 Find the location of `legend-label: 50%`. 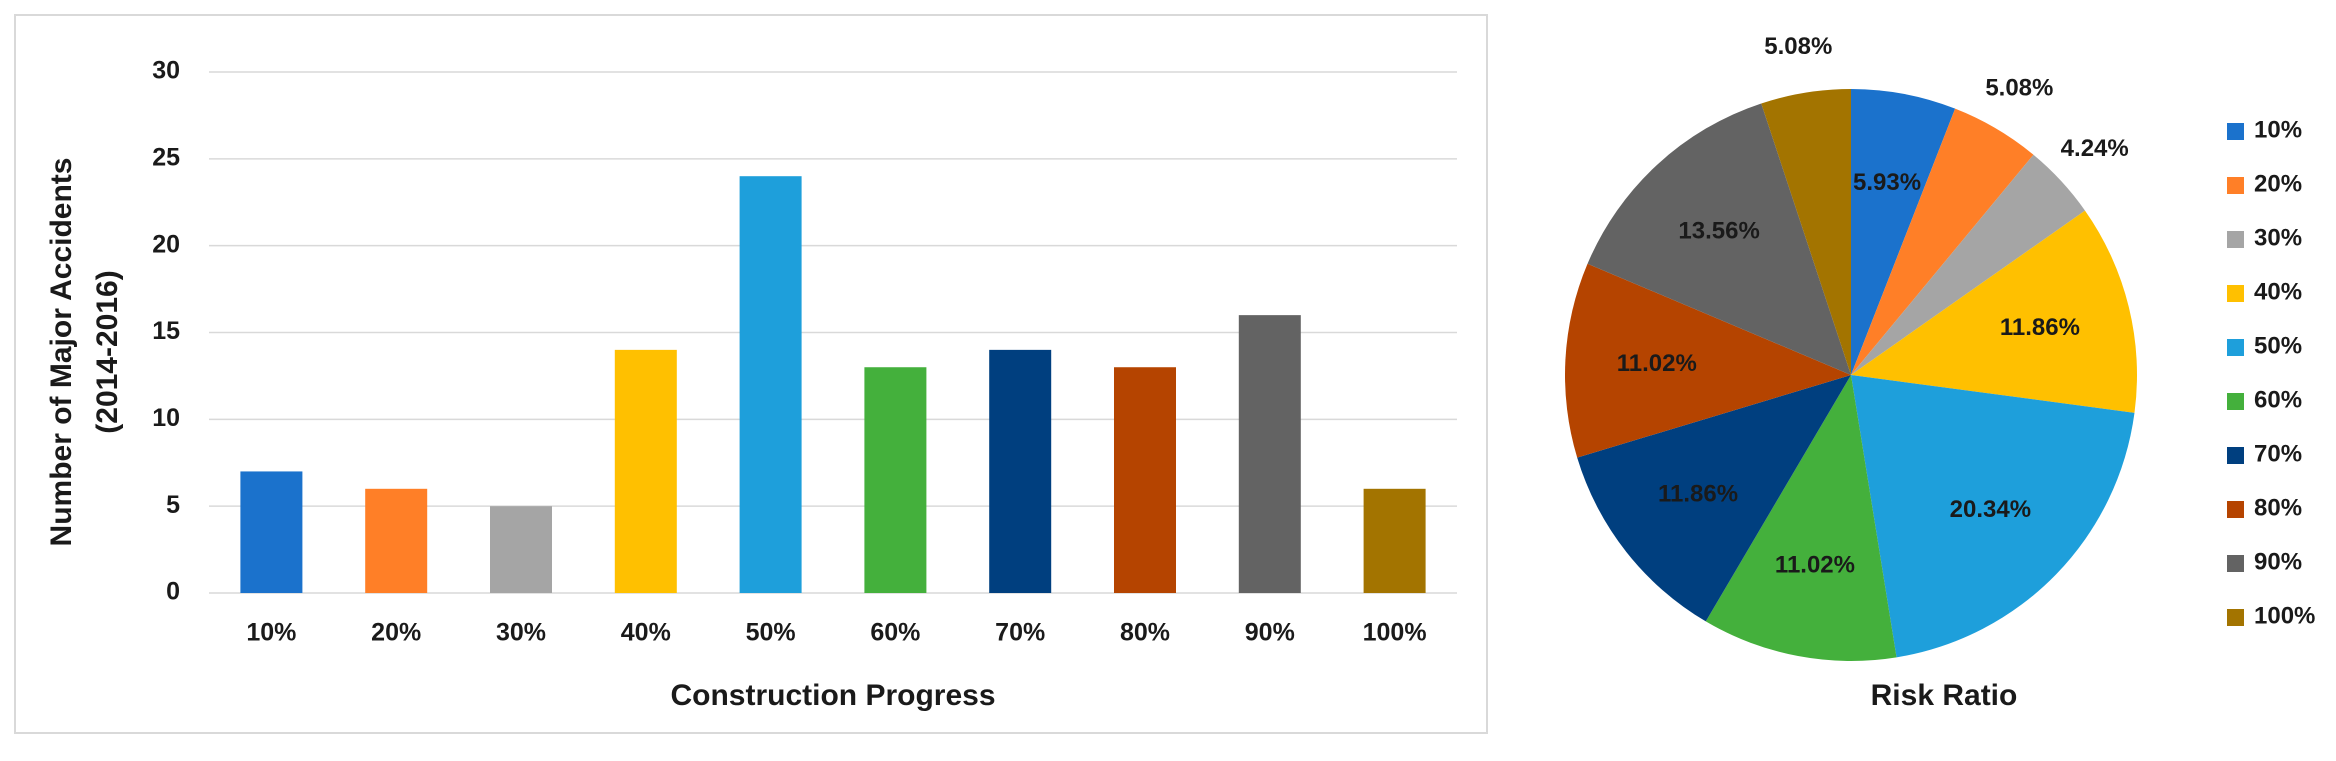

legend-label: 50% is located at coordinates (2278, 345).